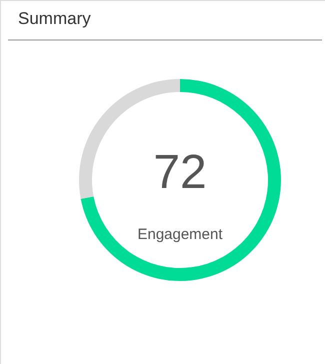 Image resolution: width=325 pixels, height=364 pixels. Describe the element at coordinates (55, 18) in the screenshot. I see `chart-title: Summary` at that location.